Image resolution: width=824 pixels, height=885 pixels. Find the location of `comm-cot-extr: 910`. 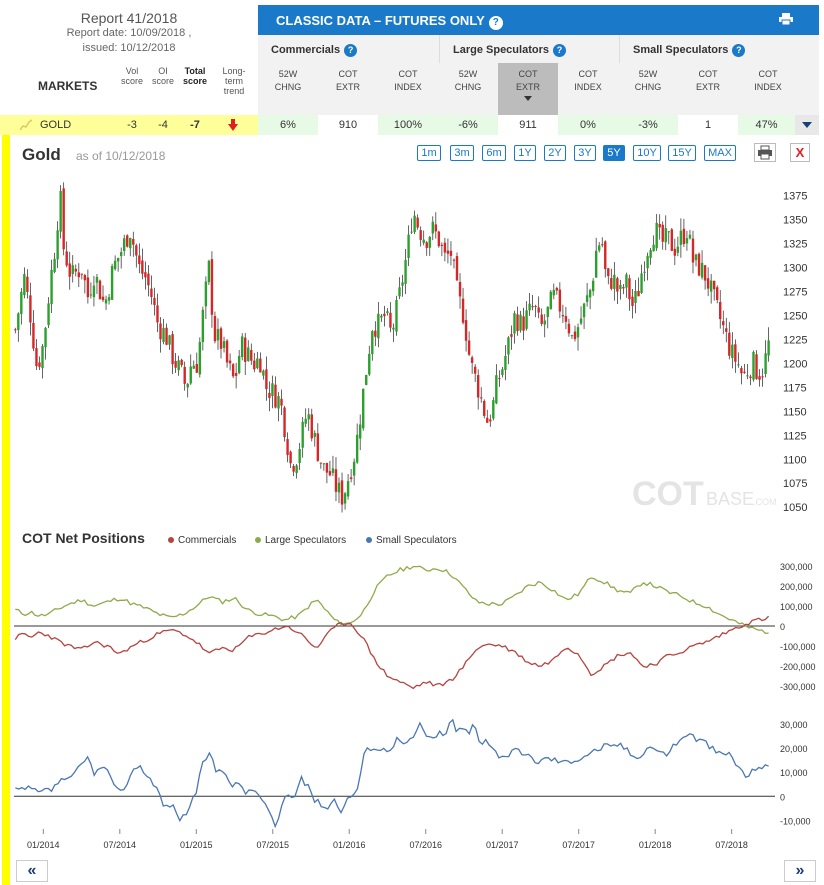

comm-cot-extr: 910 is located at coordinates (348, 125).